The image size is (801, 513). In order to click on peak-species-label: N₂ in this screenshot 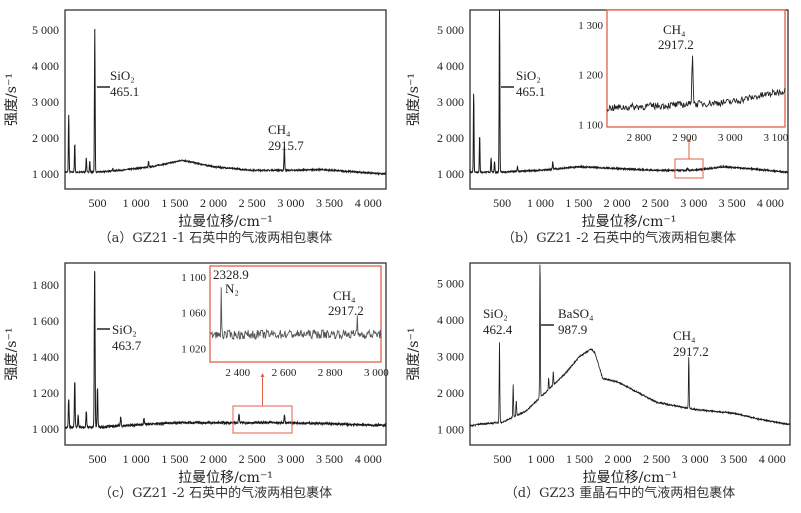, I will do `click(232, 288)`.